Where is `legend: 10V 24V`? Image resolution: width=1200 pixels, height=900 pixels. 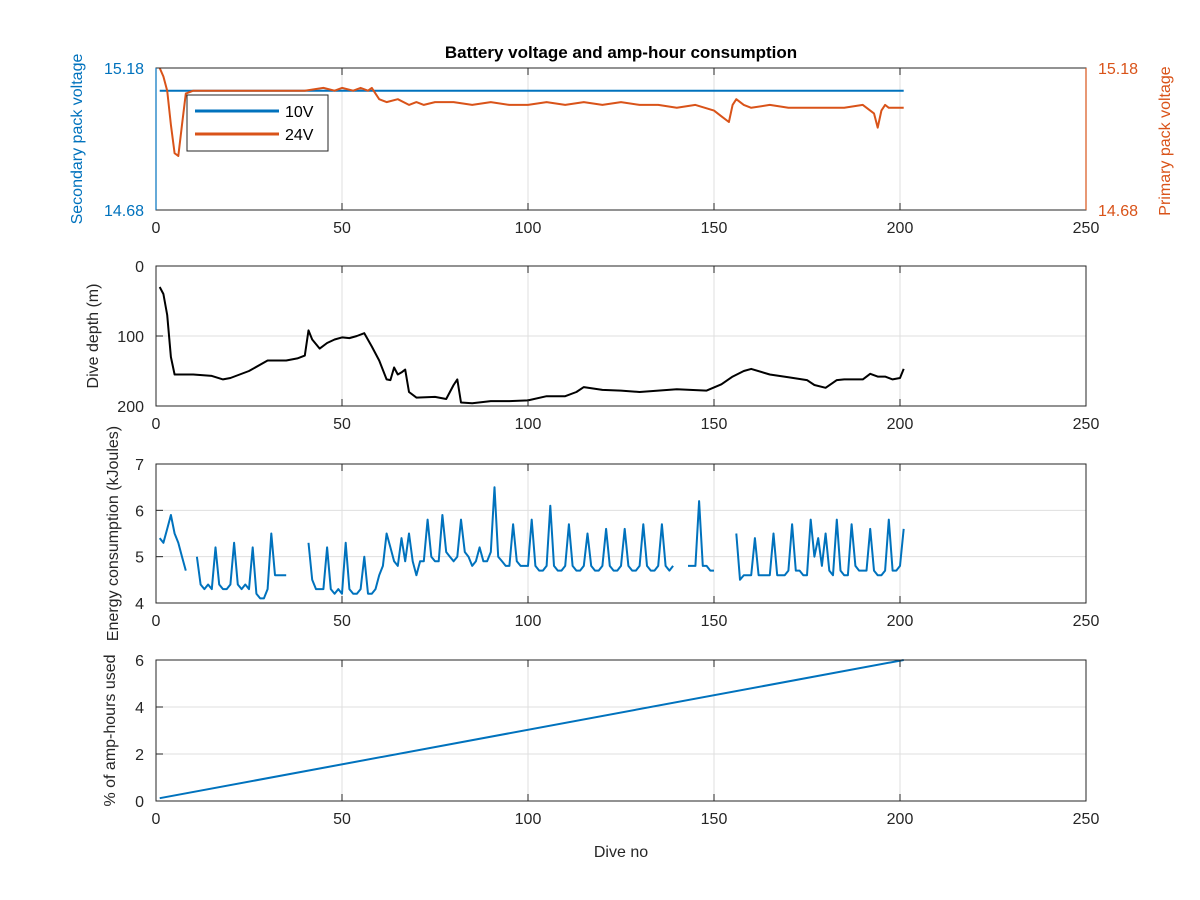 legend: 10V 24V is located at coordinates (257, 123).